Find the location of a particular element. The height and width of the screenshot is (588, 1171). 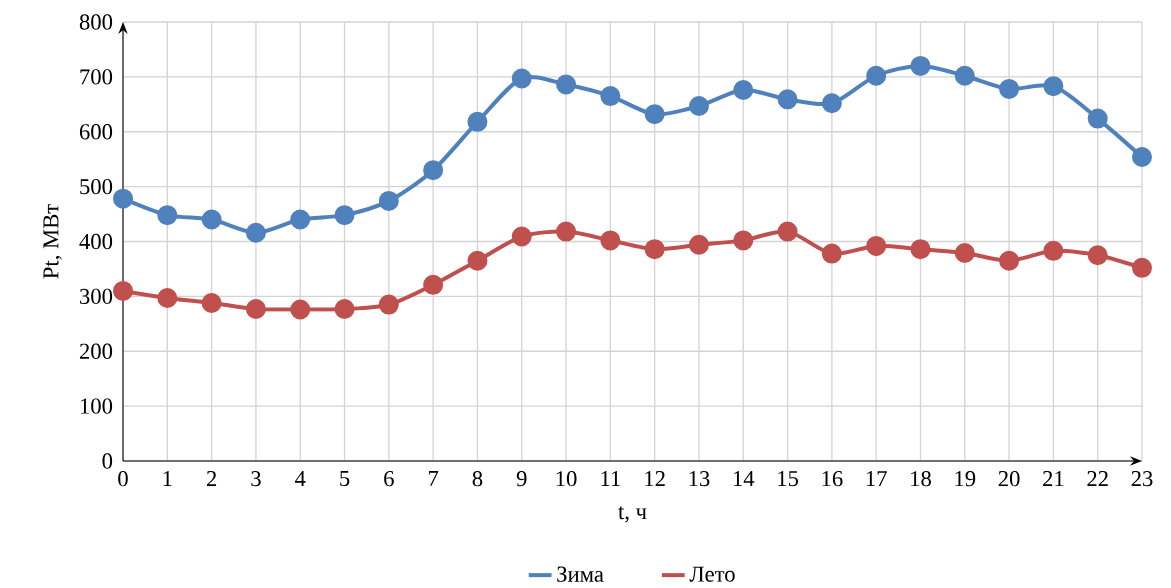

x-tick-label: 6 is located at coordinates (389, 479).